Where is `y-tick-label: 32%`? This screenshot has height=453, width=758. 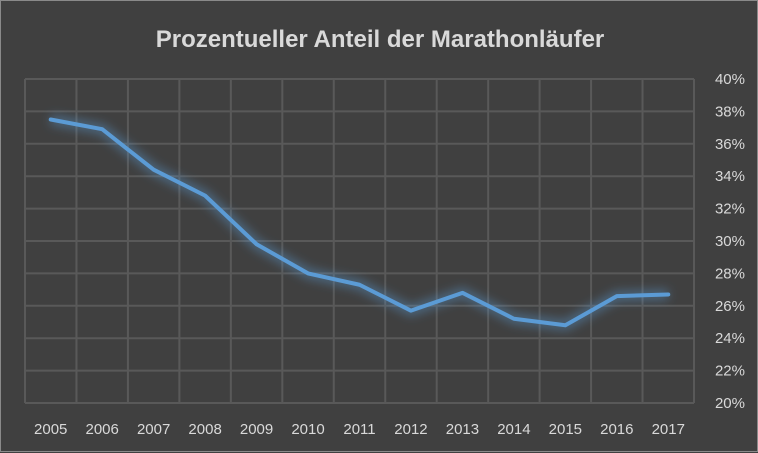 y-tick-label: 32% is located at coordinates (730, 209).